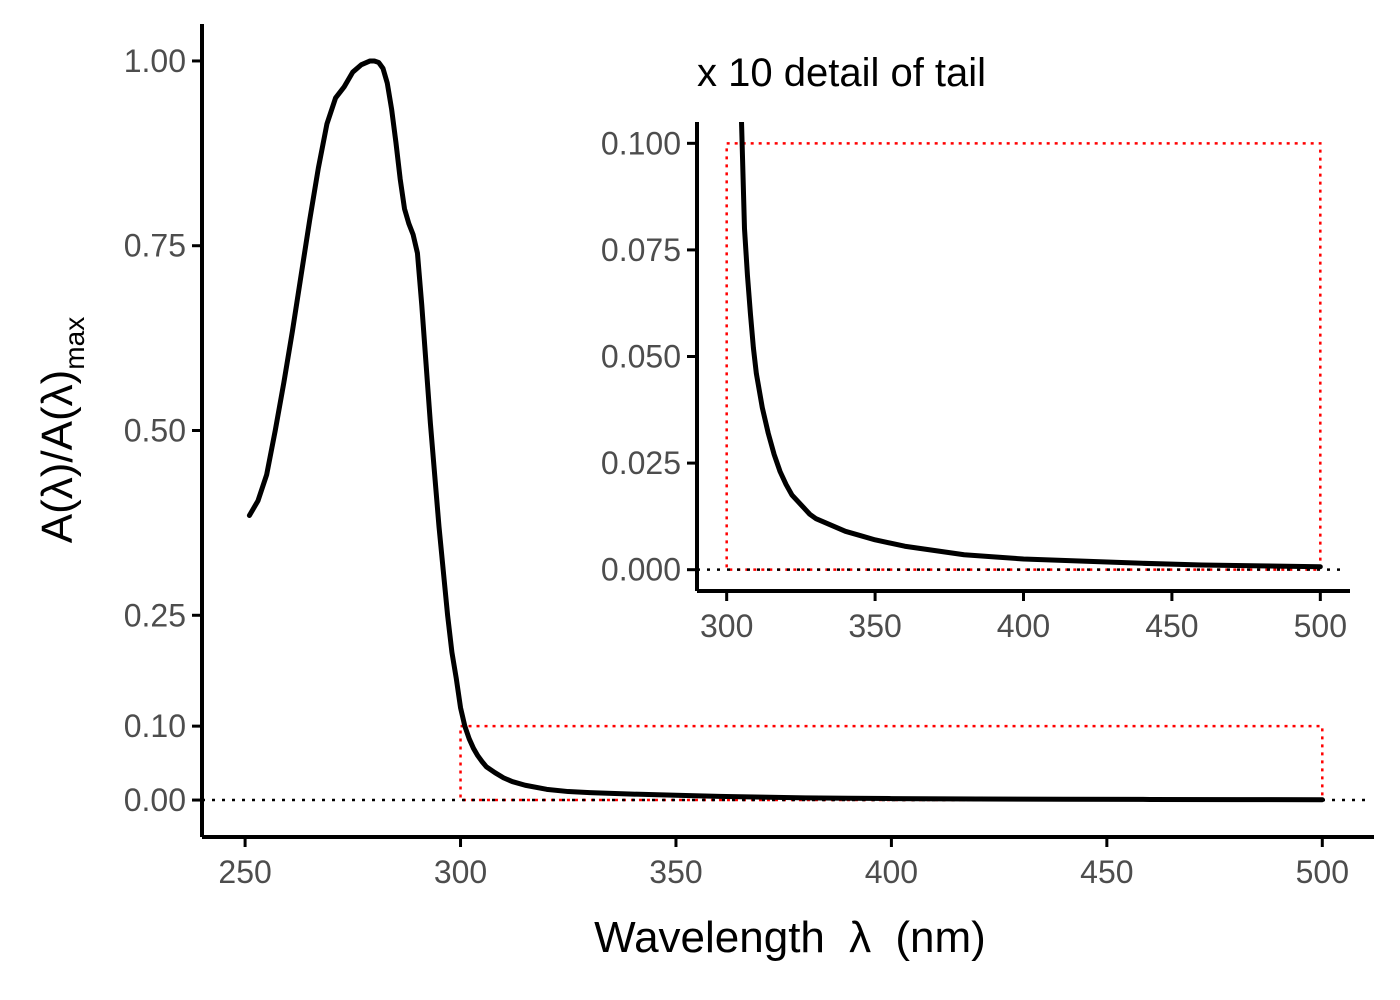  What do you see at coordinates (1171, 626) in the screenshot?
I see `inset-x-tick-label: 450` at bounding box center [1171, 626].